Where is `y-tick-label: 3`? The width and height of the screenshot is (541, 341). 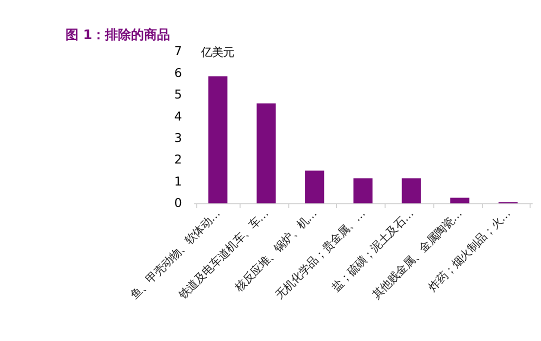
y-tick-label: 3 is located at coordinates (178, 137).